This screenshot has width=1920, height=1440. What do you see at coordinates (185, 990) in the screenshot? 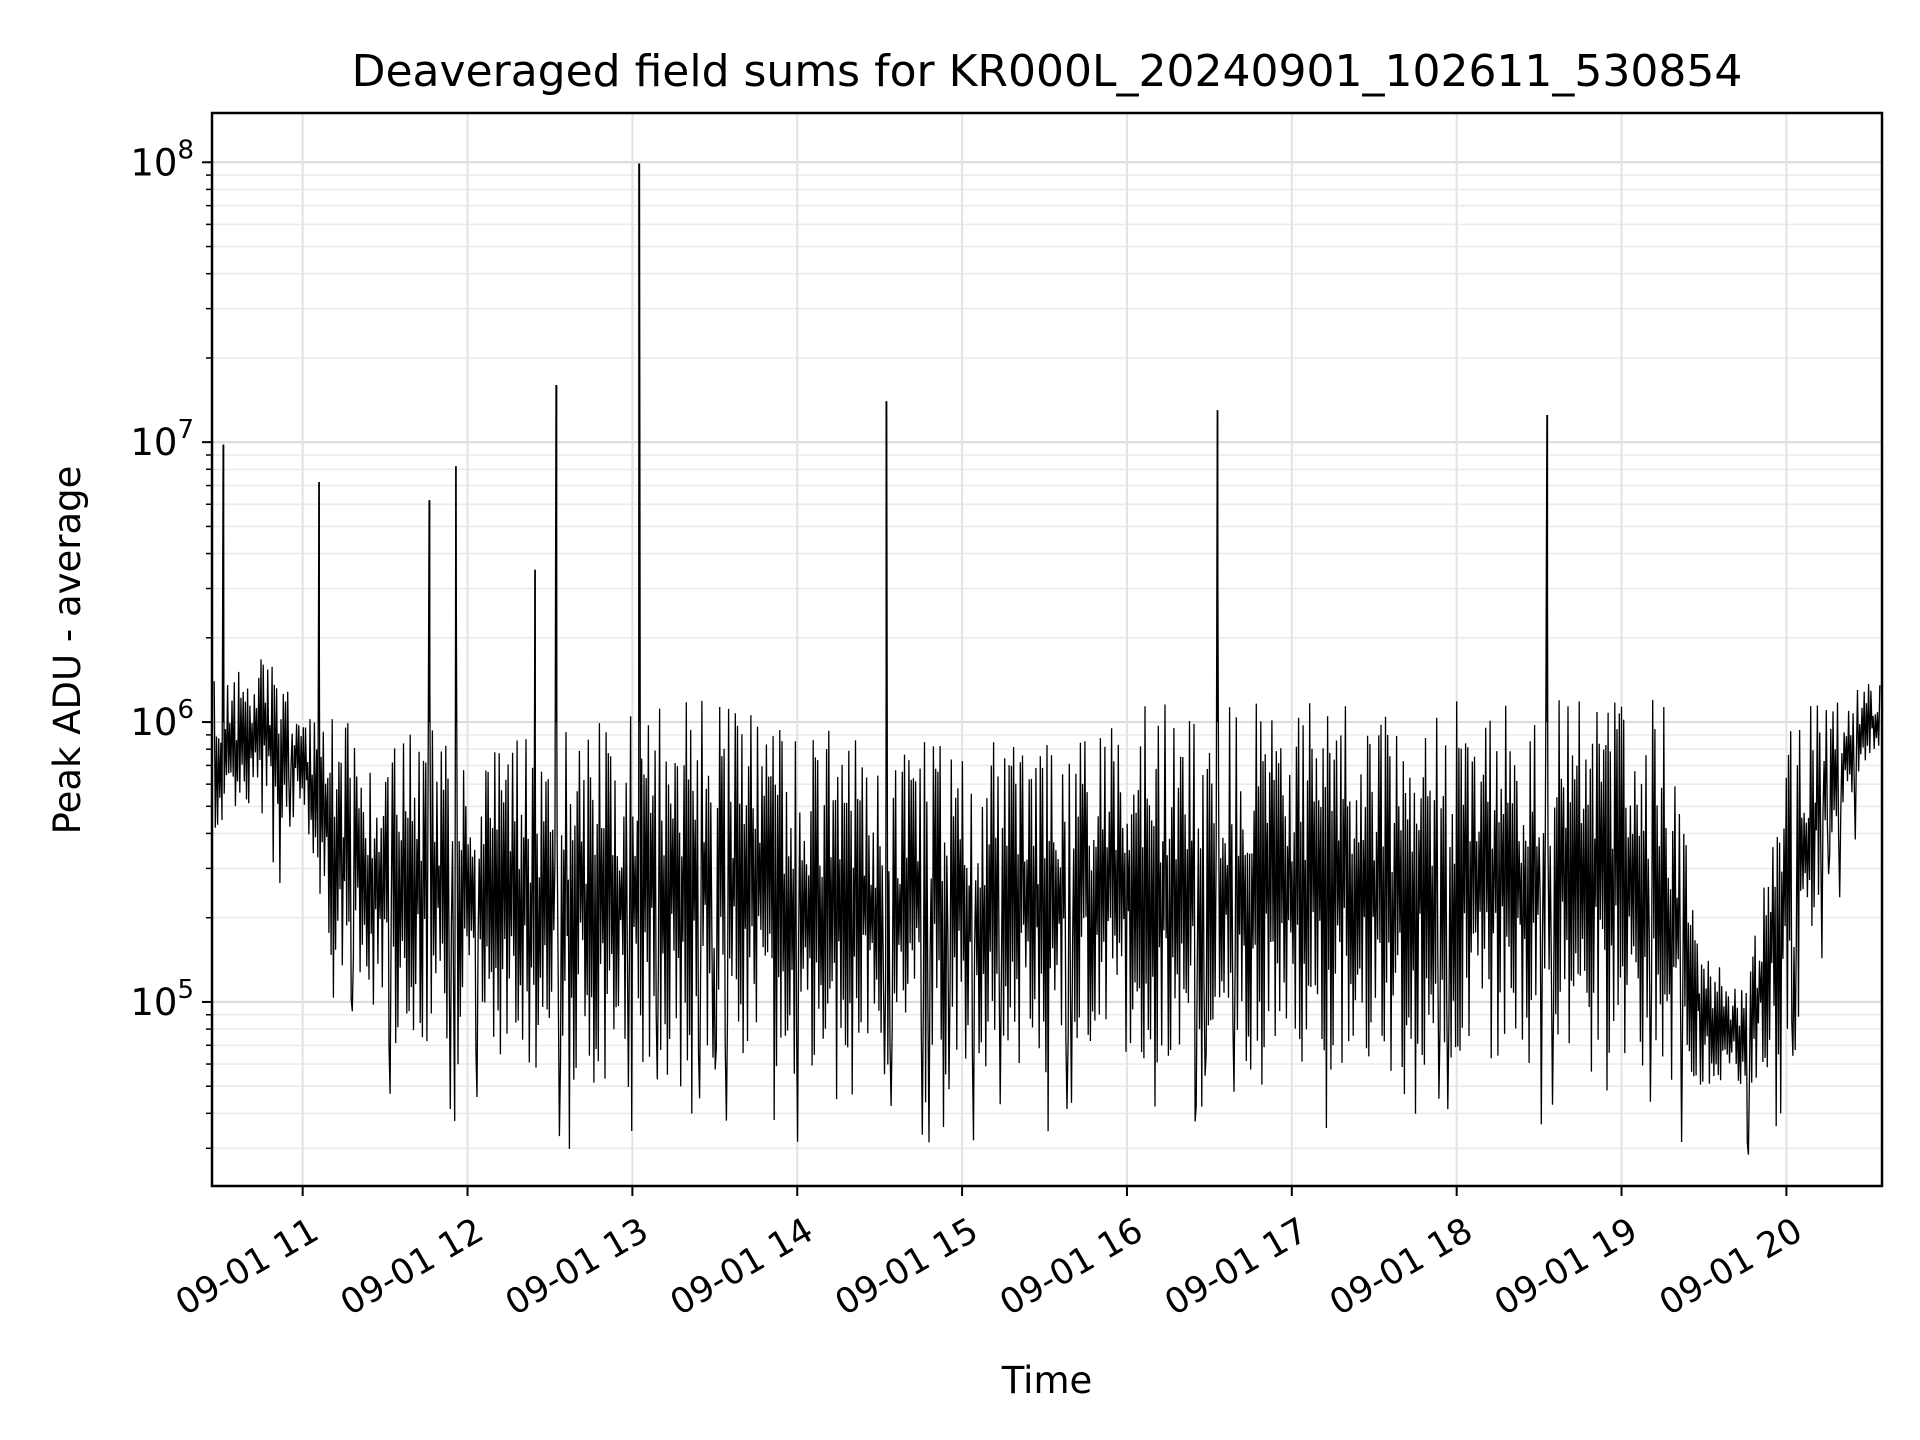
I see `y-tick-exponent: 5` at bounding box center [185, 990].